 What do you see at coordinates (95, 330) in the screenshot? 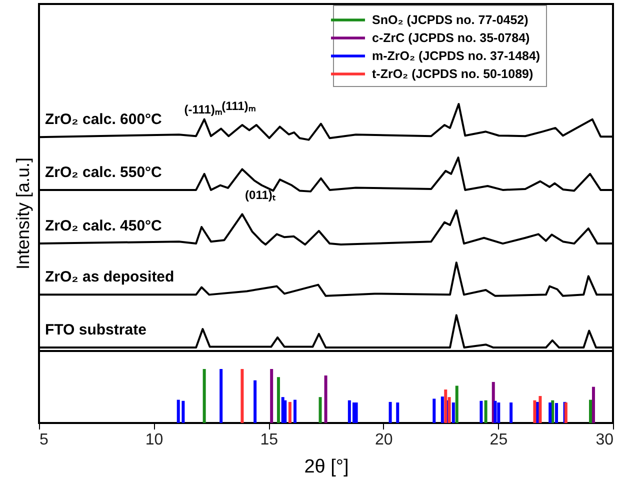
I see `series-label: FTO substrate` at bounding box center [95, 330].